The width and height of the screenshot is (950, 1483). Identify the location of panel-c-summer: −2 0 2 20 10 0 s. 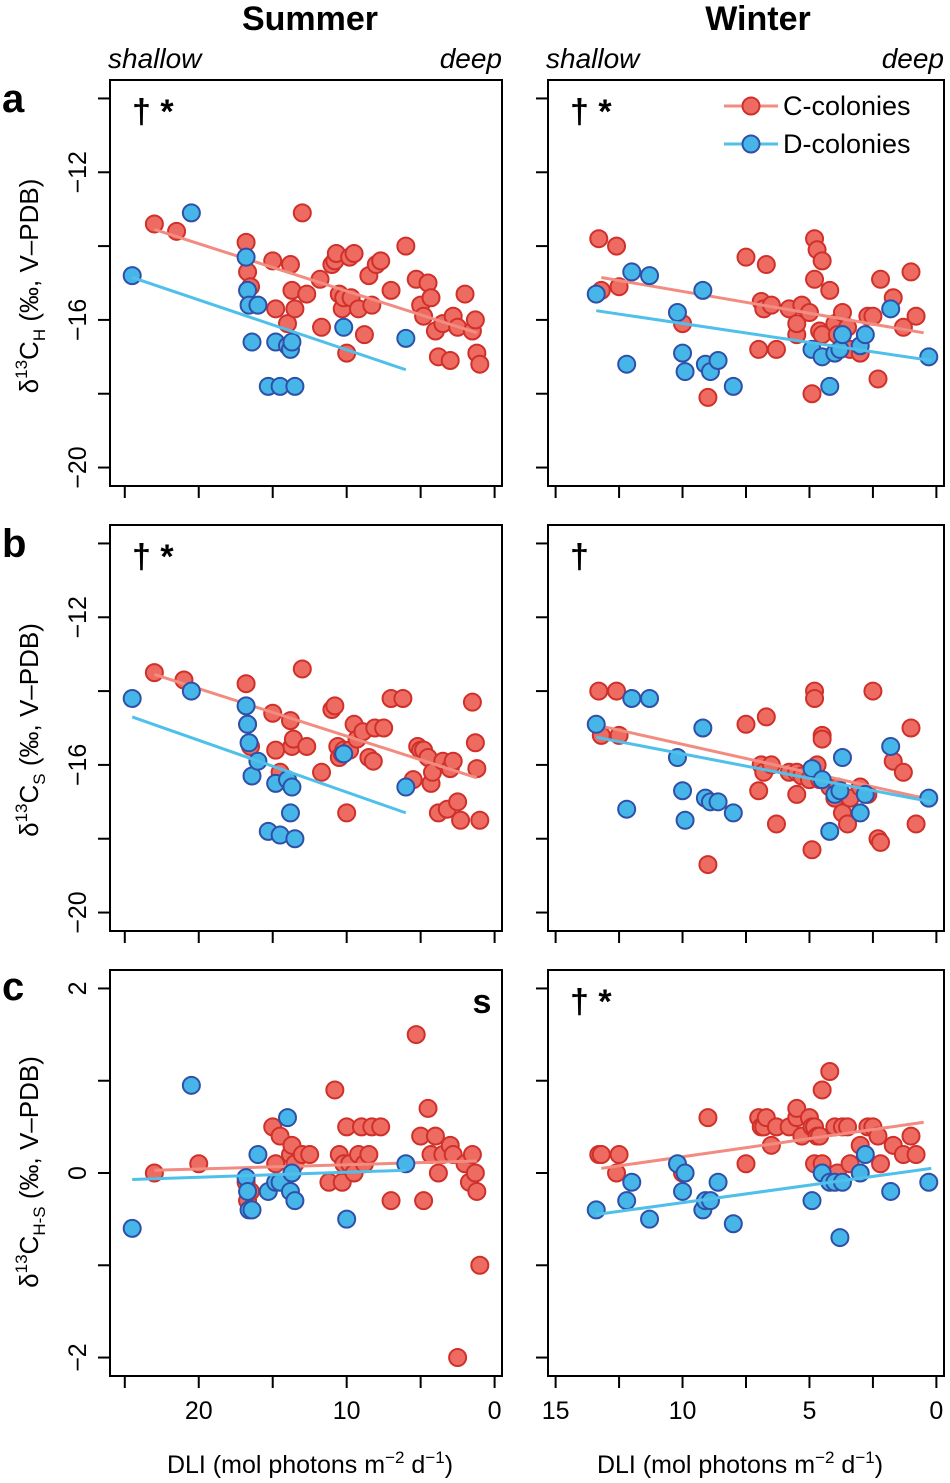
(283, 1197).